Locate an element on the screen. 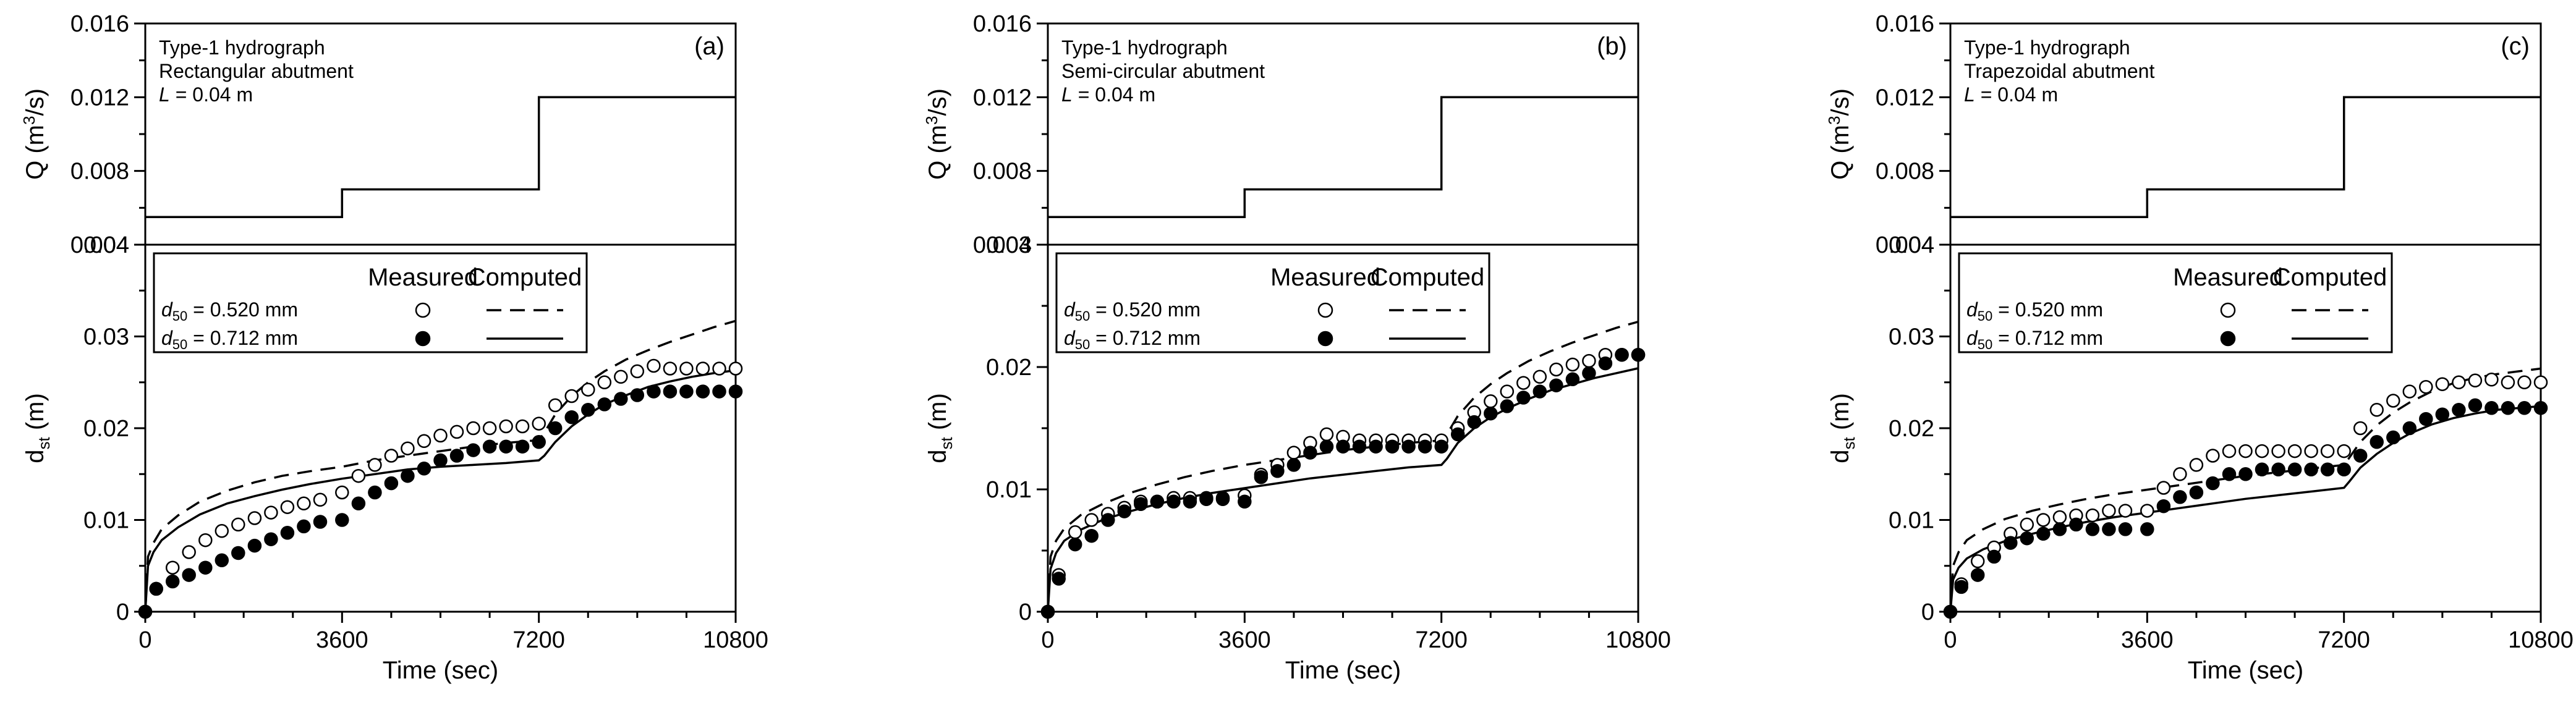 Image resolution: width=2576 pixels, height=718 pixels. panel-label: (c) is located at coordinates (2515, 46).